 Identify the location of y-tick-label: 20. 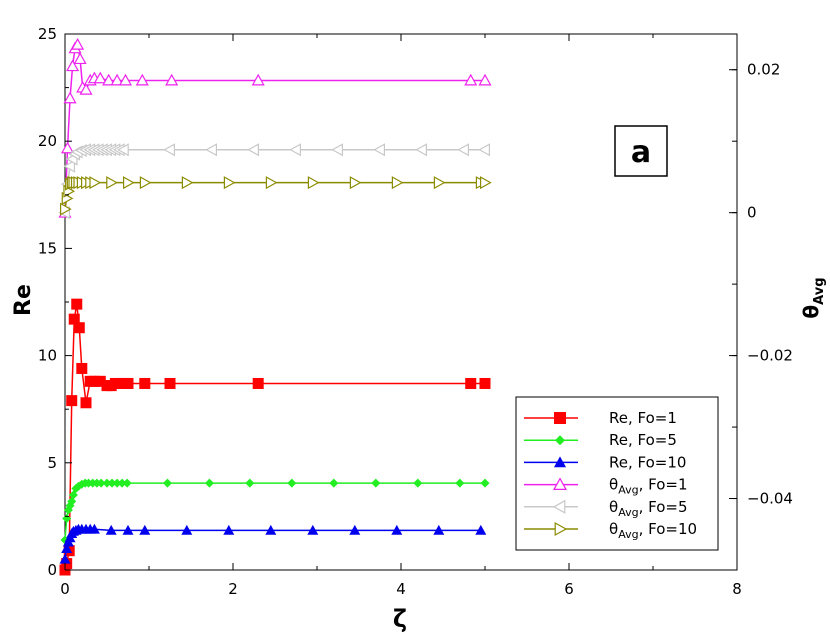
(47, 141).